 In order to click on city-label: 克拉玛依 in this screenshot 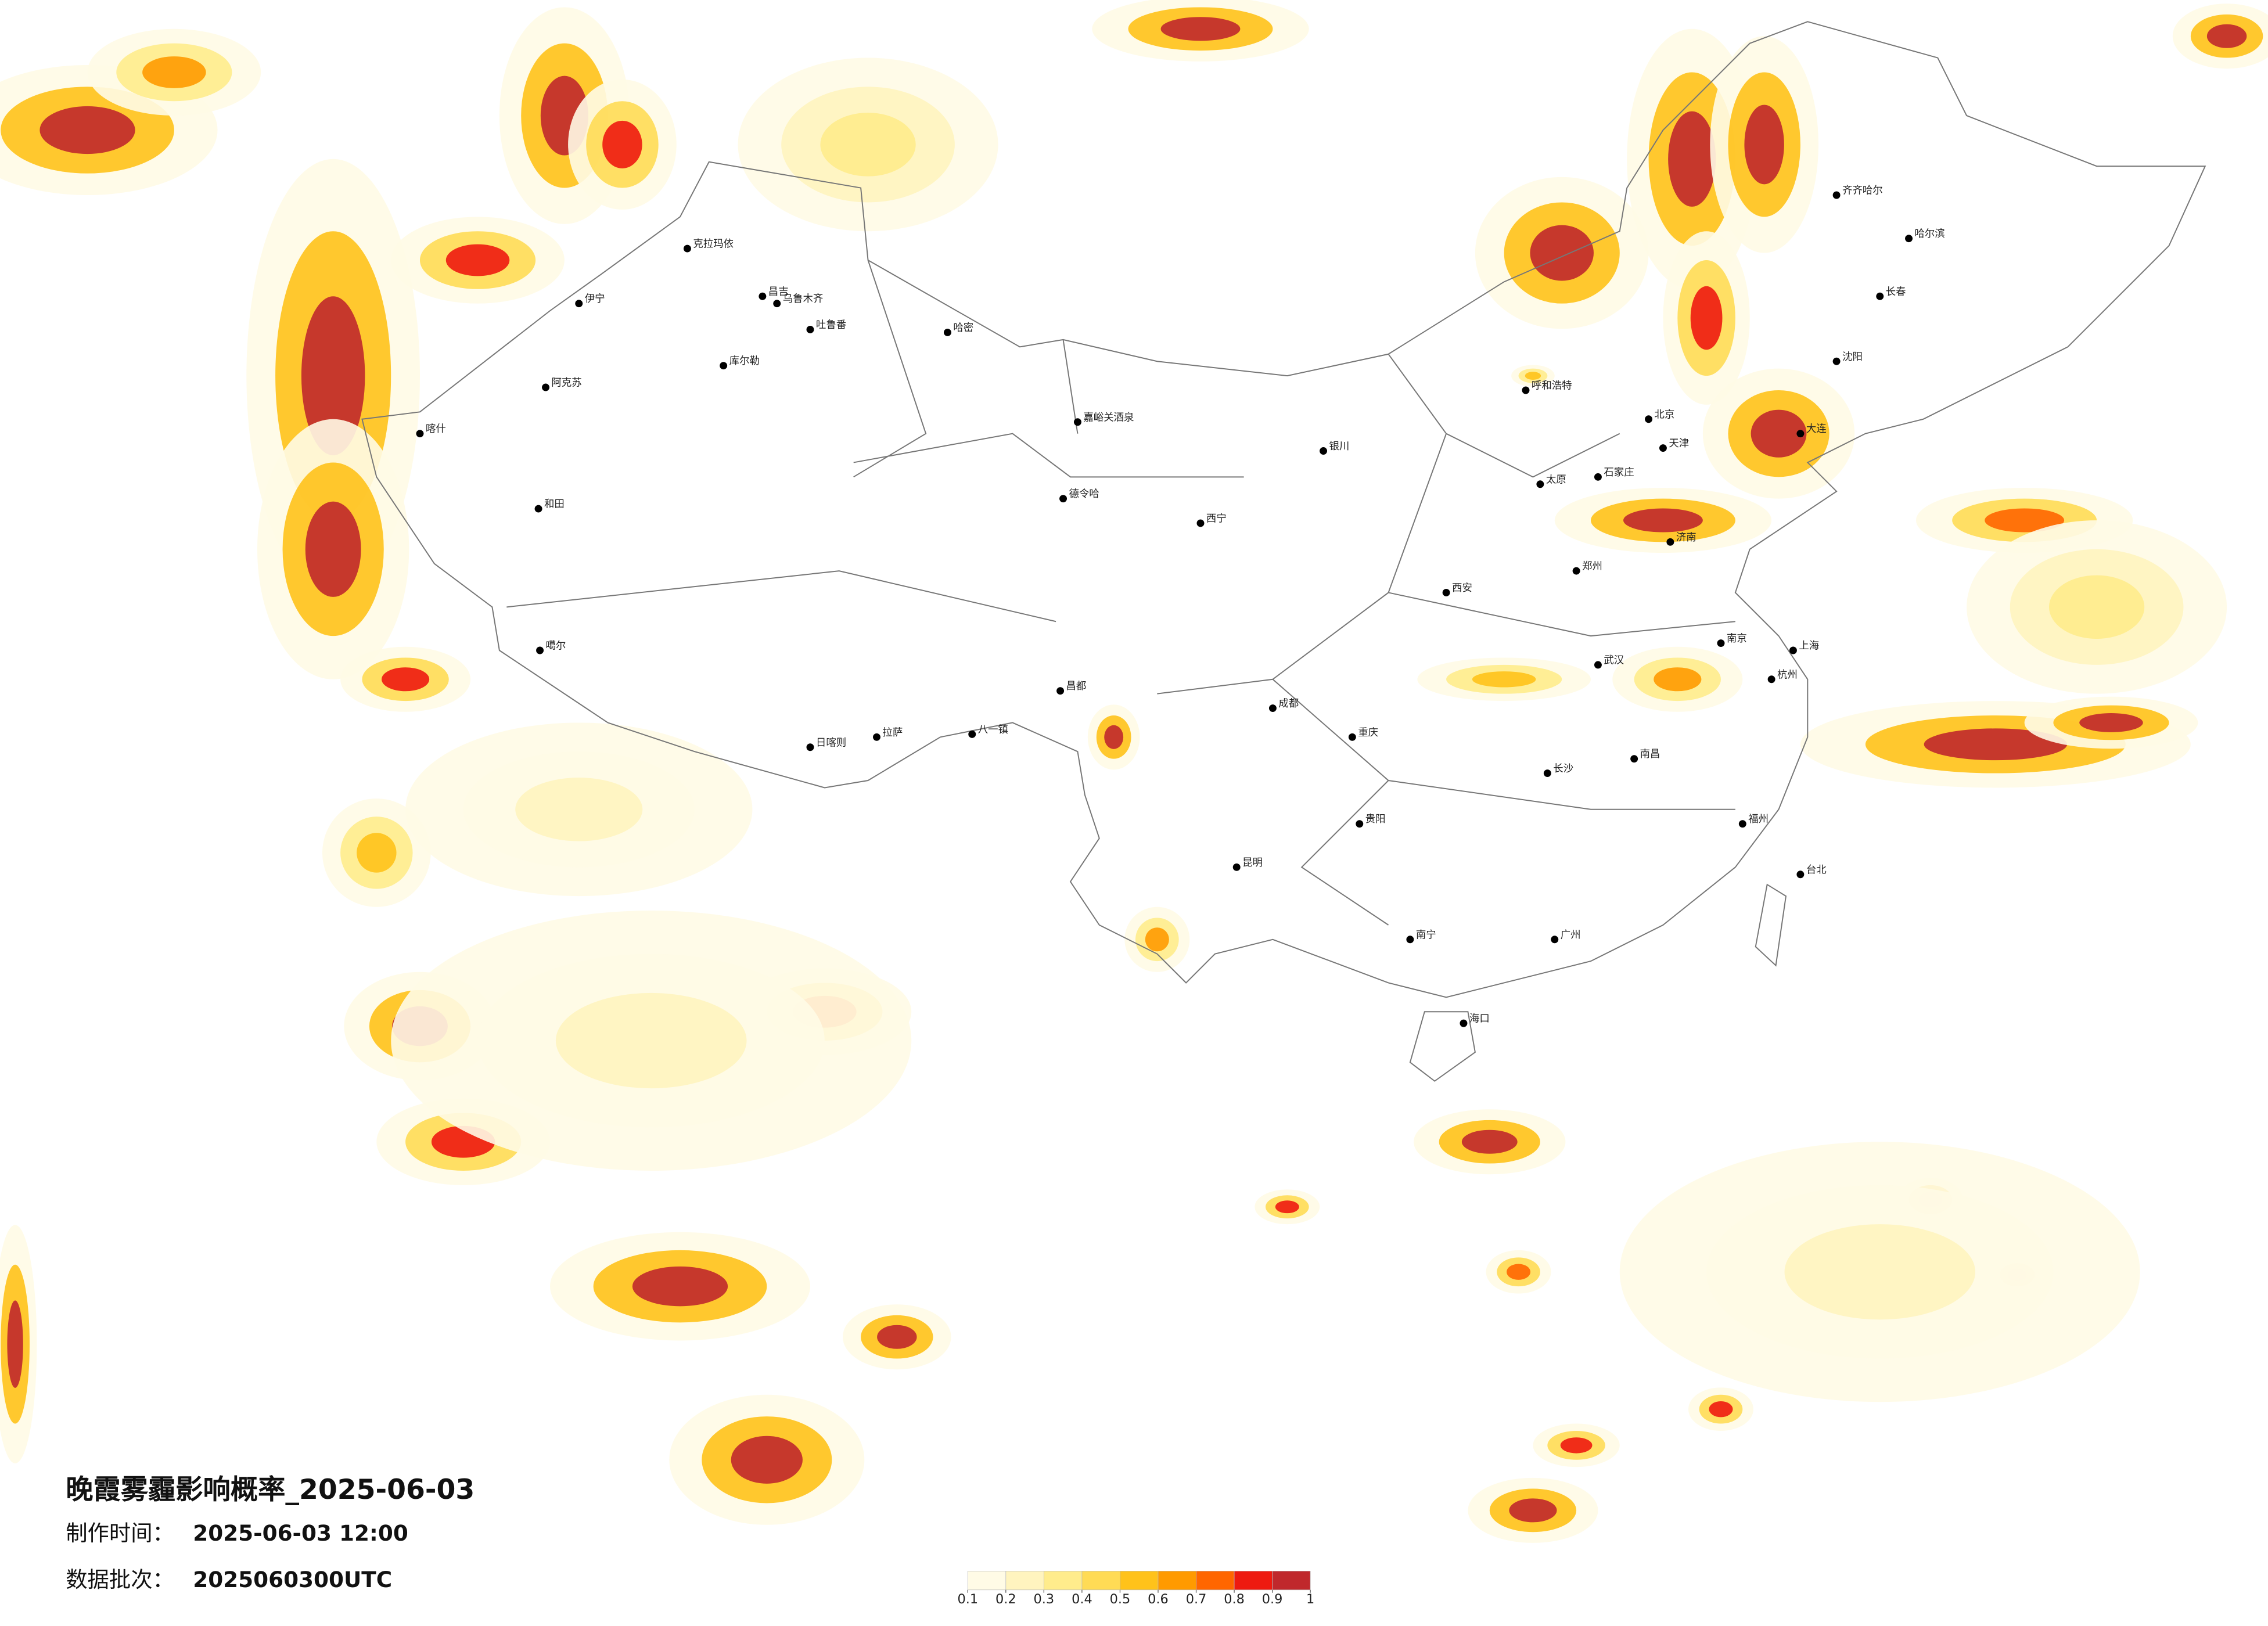, I will do `click(713, 244)`.